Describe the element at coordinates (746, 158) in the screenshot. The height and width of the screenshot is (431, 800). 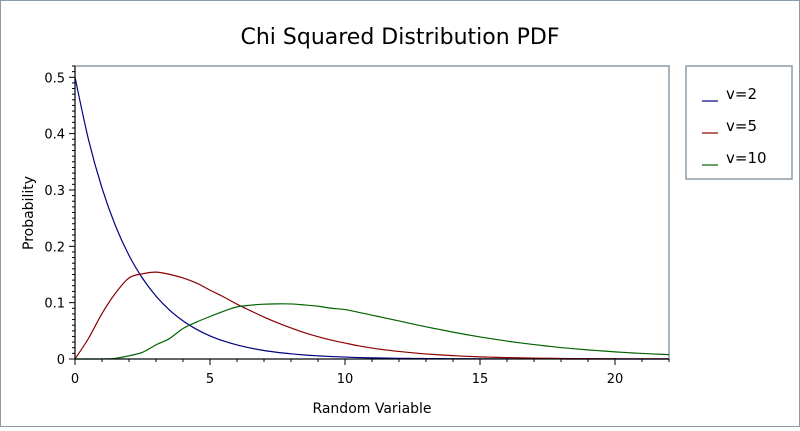
I see `legend-label-3: v=10` at that location.